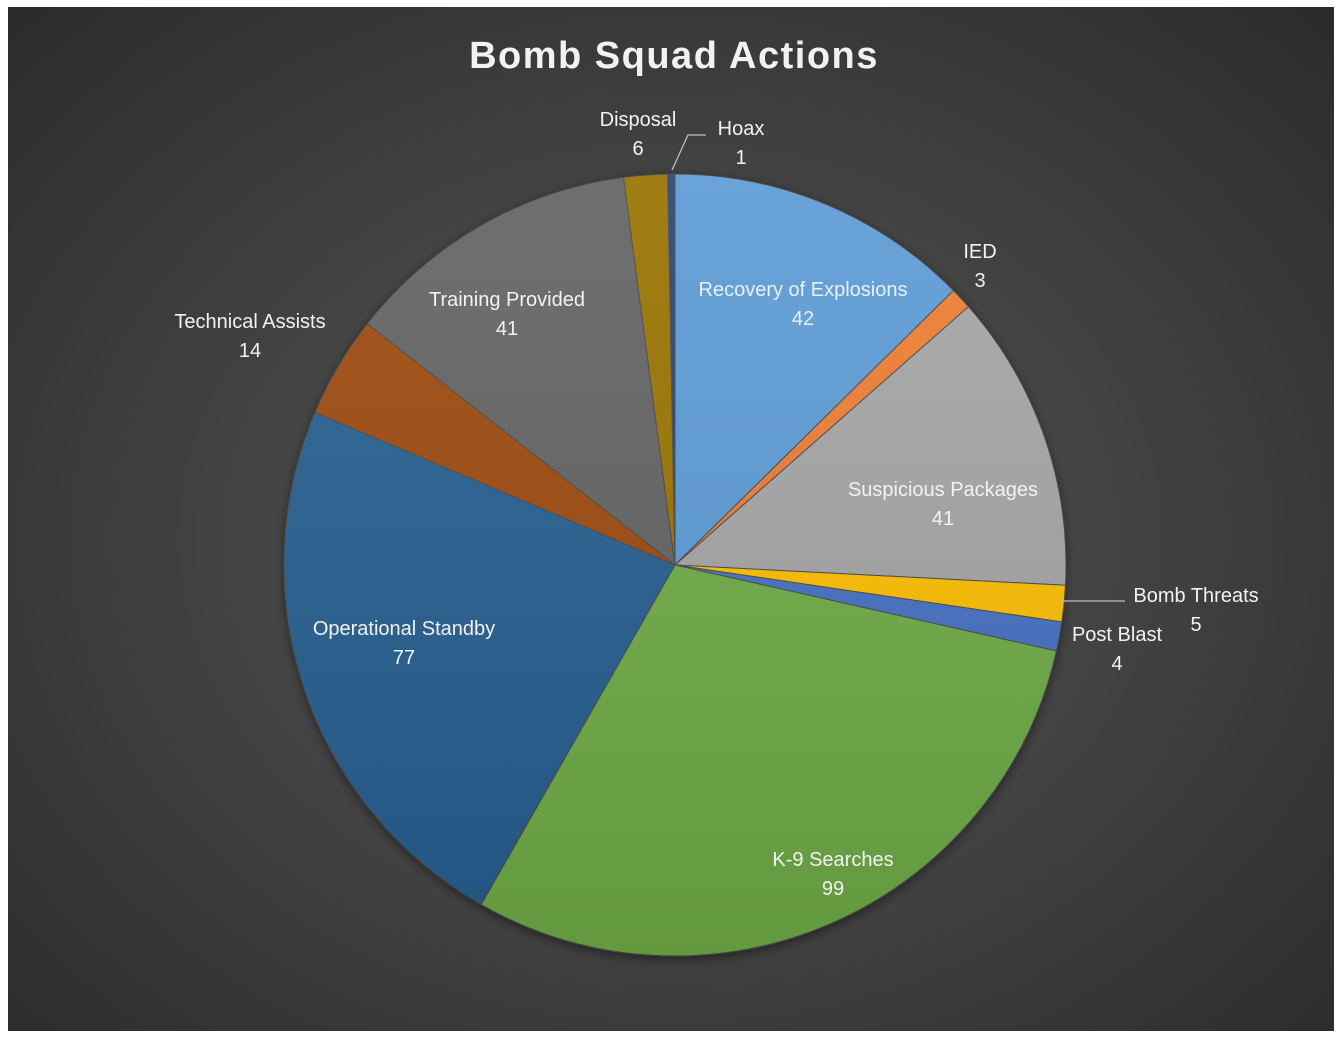 The width and height of the screenshot is (1341, 1038). I want to click on slice-label-value: 3, so click(979, 281).